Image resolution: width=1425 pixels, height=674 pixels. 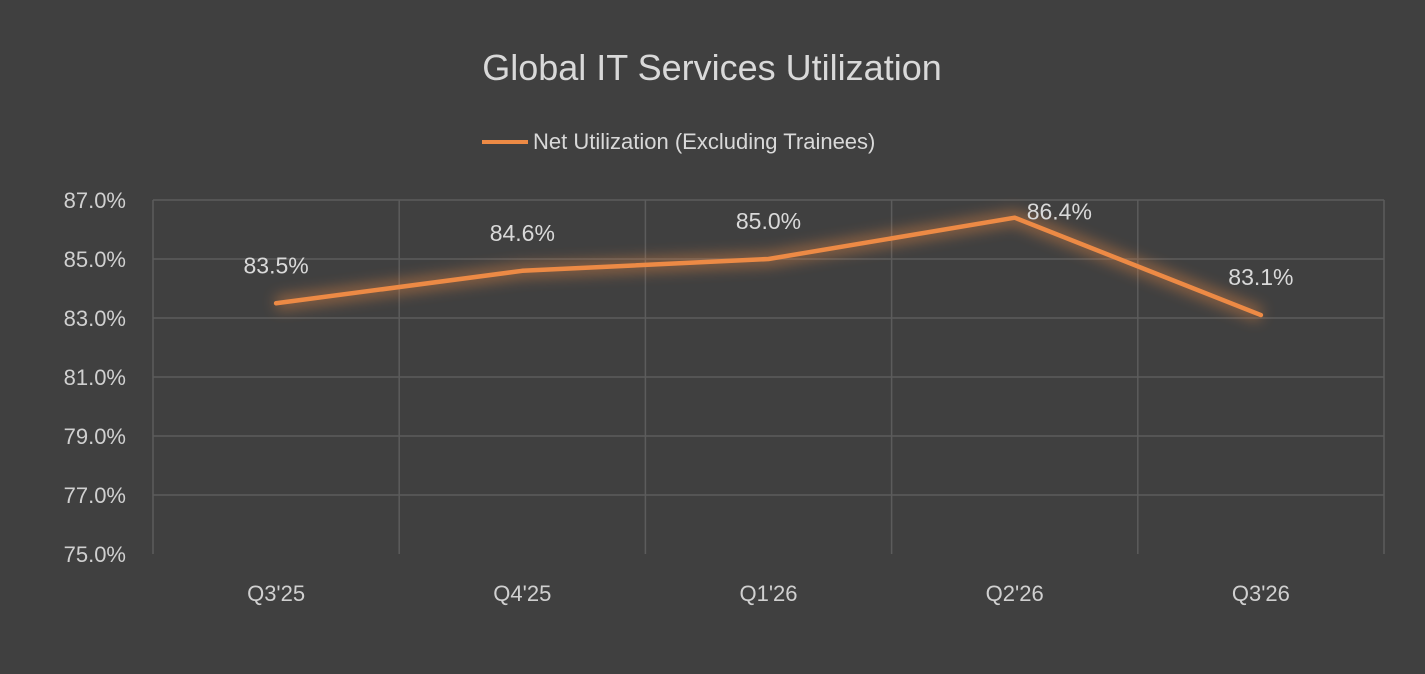 What do you see at coordinates (1261, 593) in the screenshot?
I see `x-tick-label: Q3'26` at bounding box center [1261, 593].